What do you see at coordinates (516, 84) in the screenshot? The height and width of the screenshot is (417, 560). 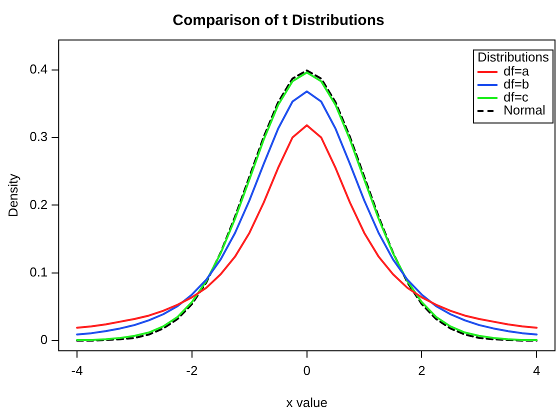 I see `legend-label: df=b` at bounding box center [516, 84].